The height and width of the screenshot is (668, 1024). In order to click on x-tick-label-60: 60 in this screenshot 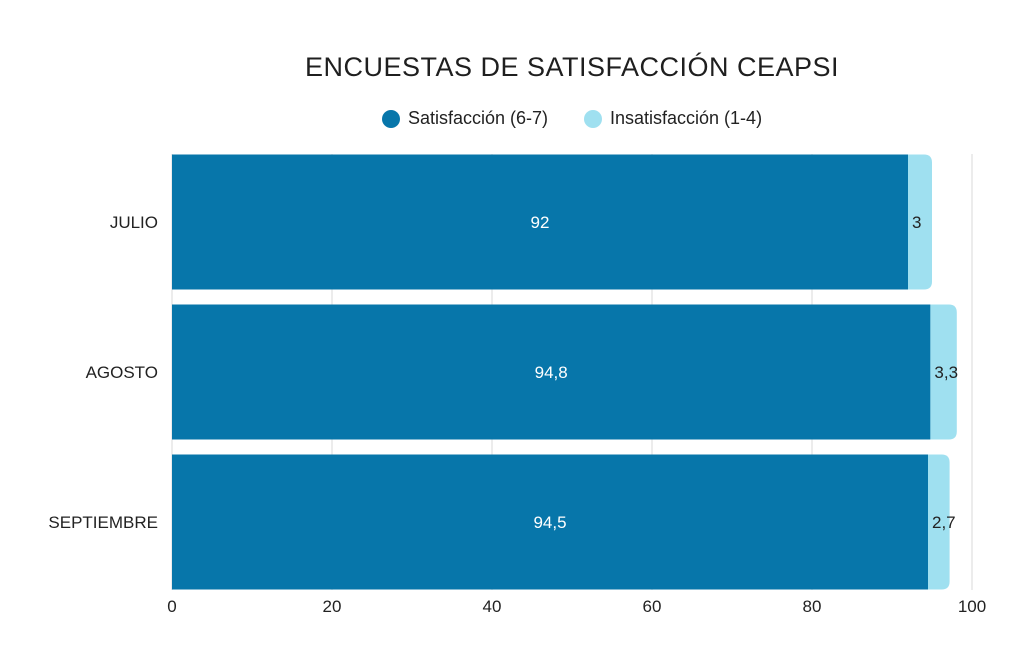, I will do `click(652, 606)`.